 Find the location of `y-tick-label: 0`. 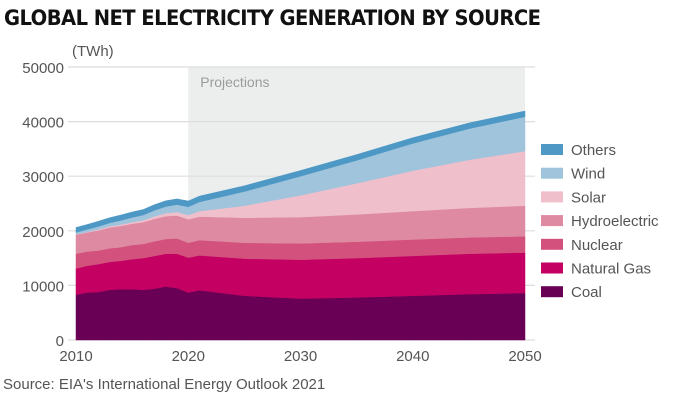

y-tick-label: 0 is located at coordinates (60, 341).